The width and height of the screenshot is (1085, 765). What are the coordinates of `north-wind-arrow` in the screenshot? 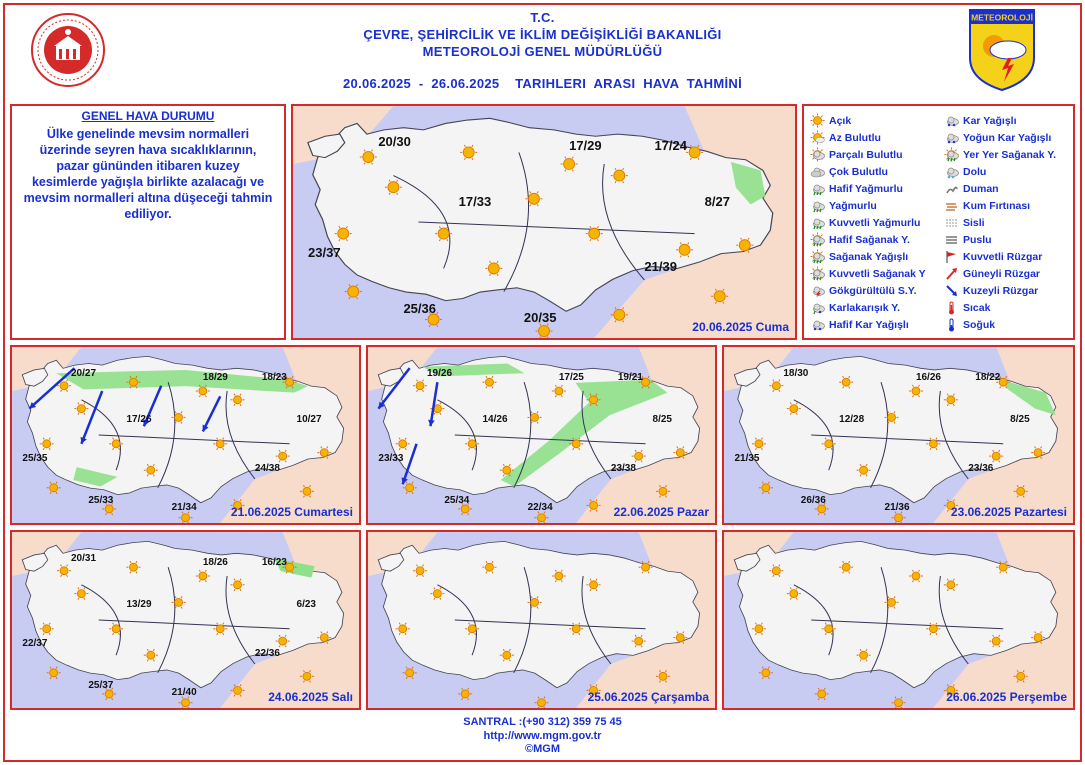 It's located at (394, 388).